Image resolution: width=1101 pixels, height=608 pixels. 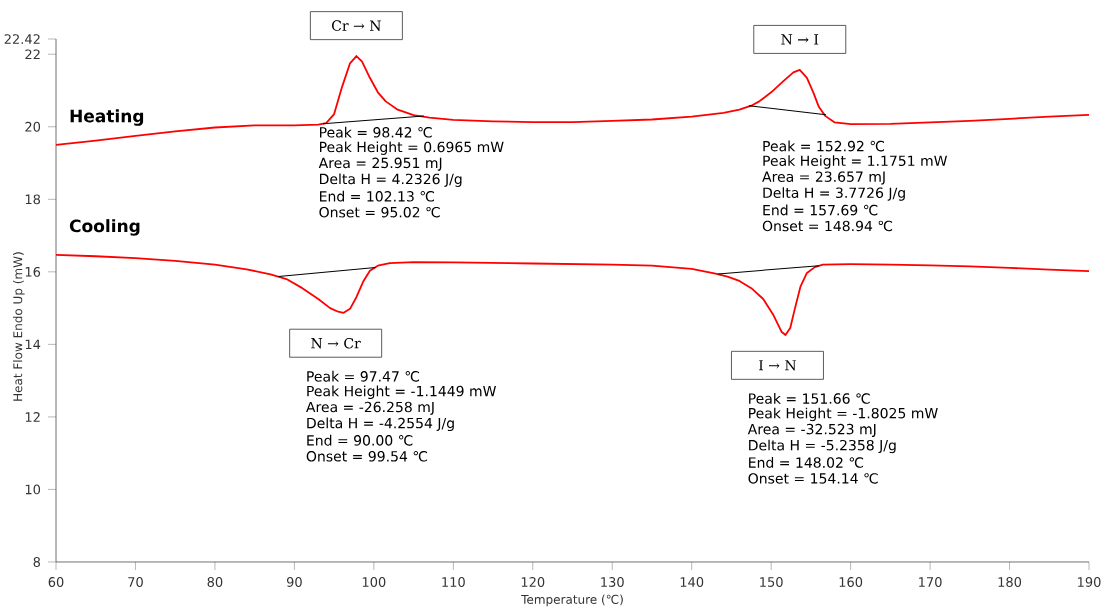 I want to click on annotation: Delta H = 4.2326 J/g, so click(x=391, y=180).